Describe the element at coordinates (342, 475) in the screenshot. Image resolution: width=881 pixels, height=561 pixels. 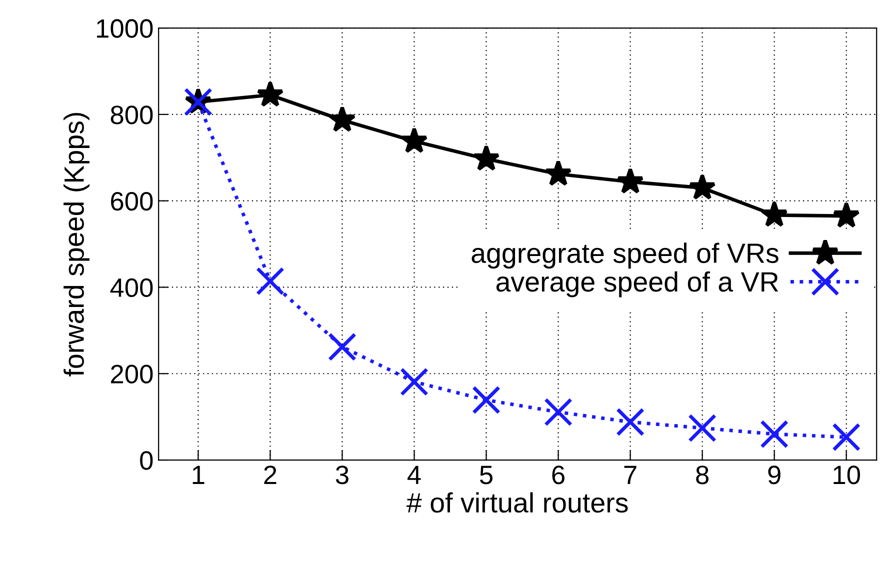
I see `x-tick-label: 3` at that location.